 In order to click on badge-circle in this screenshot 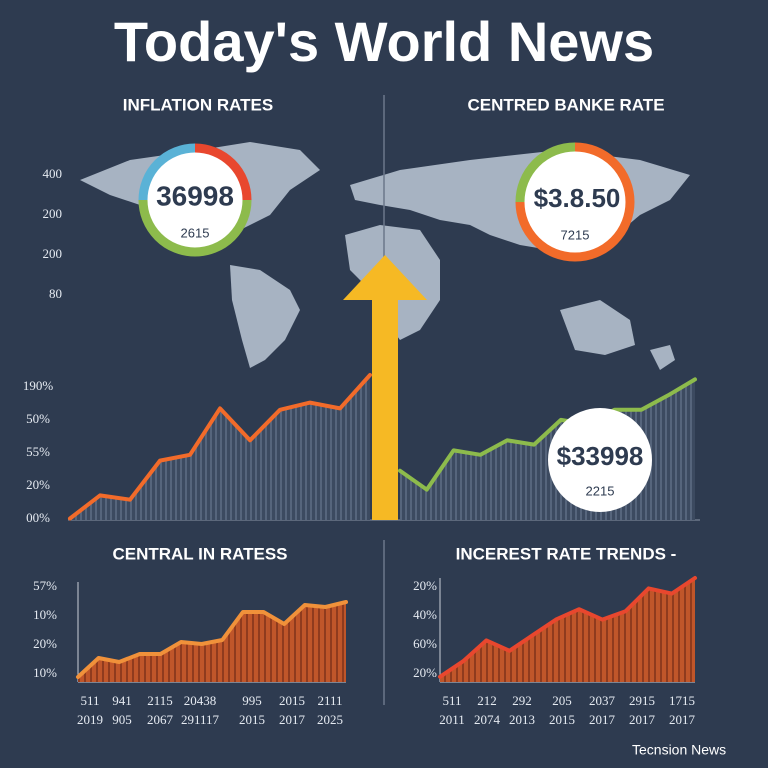, I will do `click(600, 460)`.